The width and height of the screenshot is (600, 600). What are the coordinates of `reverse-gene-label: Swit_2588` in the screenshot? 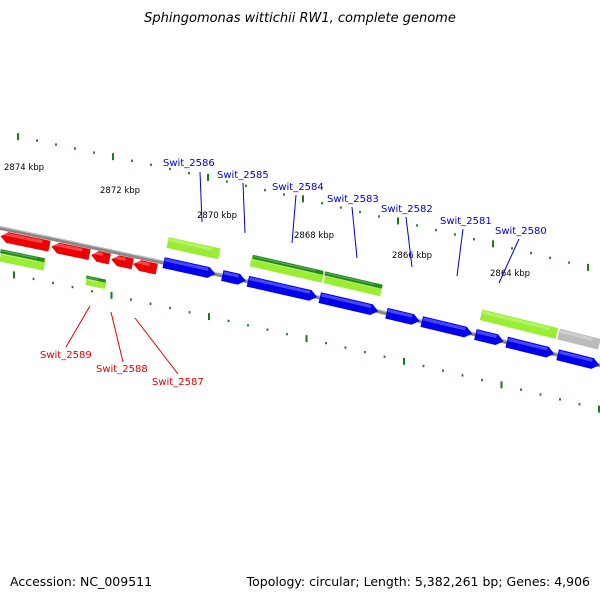 It's located at (122, 369).